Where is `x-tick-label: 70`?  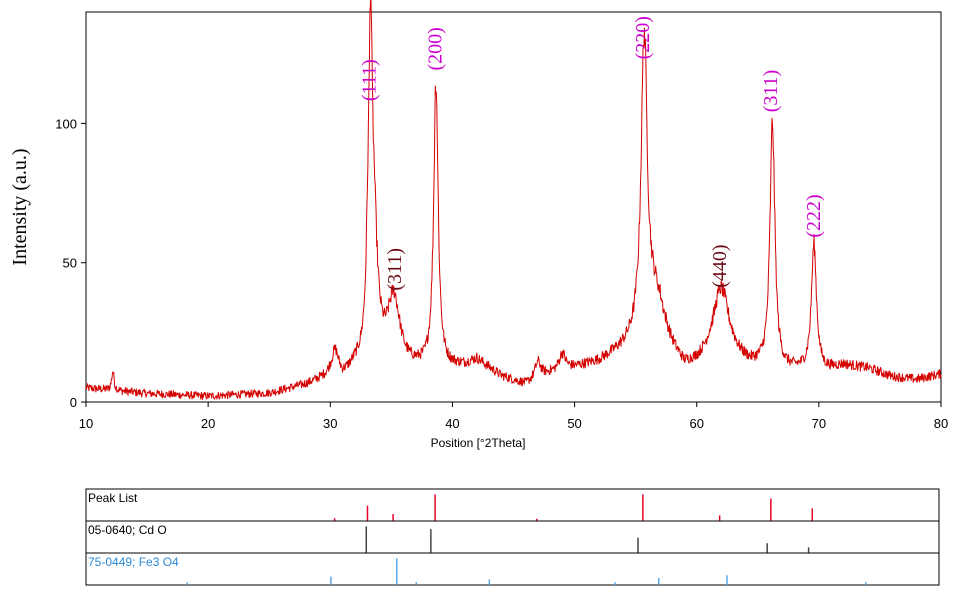
x-tick-label: 70 is located at coordinates (819, 423).